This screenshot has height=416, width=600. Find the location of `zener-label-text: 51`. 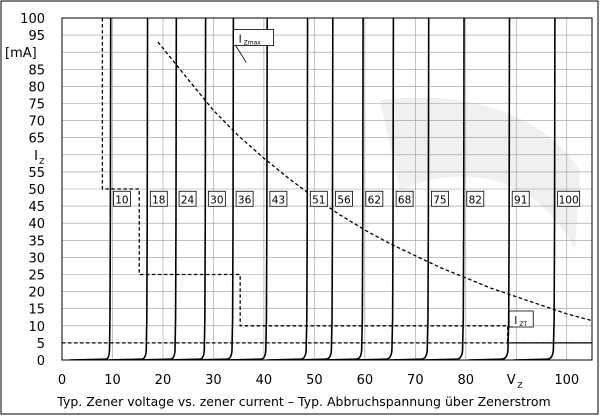

zener-label-text: 51 is located at coordinates (318, 200).